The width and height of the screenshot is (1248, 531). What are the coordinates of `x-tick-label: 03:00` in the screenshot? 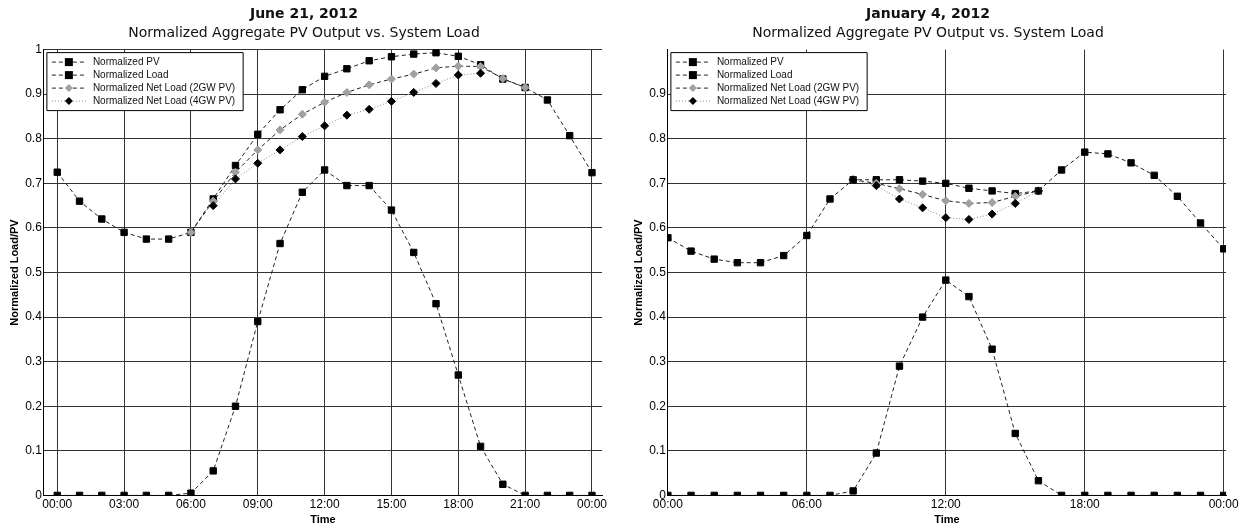 It's located at (124, 503).